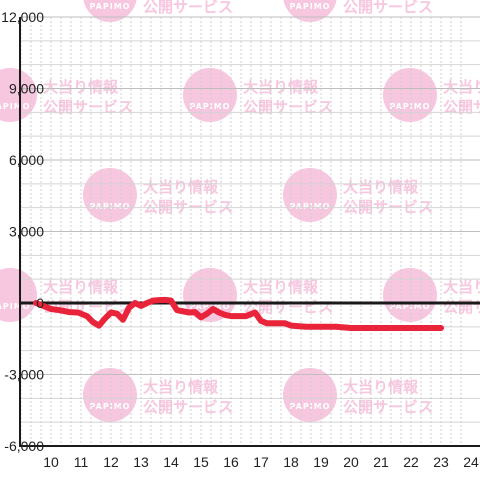  What do you see at coordinates (51, 462) in the screenshot?
I see `x-tick-label: 10` at bounding box center [51, 462].